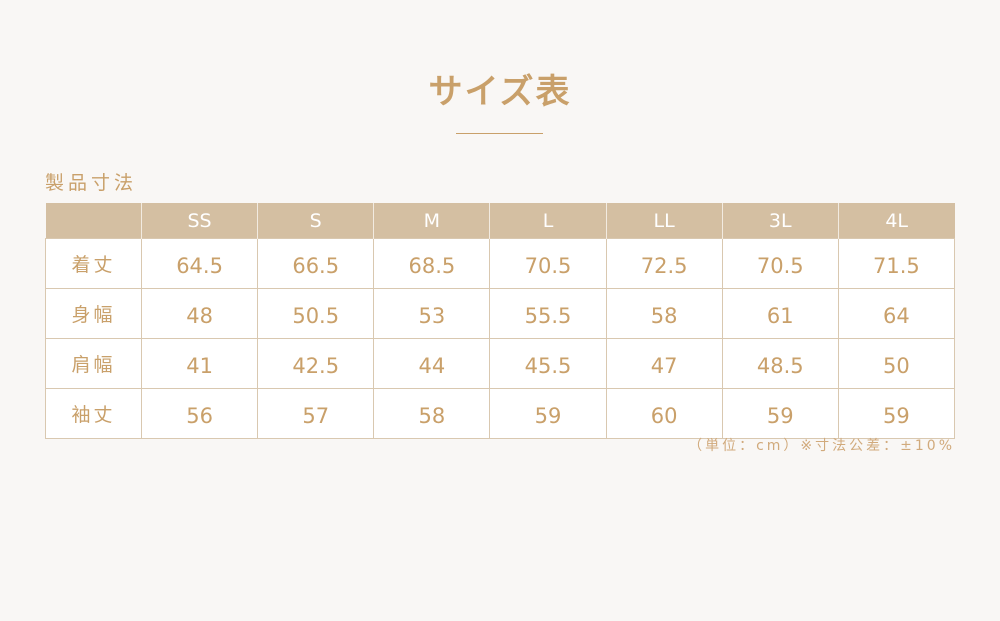 This screenshot has width=1000, height=621. Describe the element at coordinates (316, 413) in the screenshot. I see `table-cell: 57` at that location.